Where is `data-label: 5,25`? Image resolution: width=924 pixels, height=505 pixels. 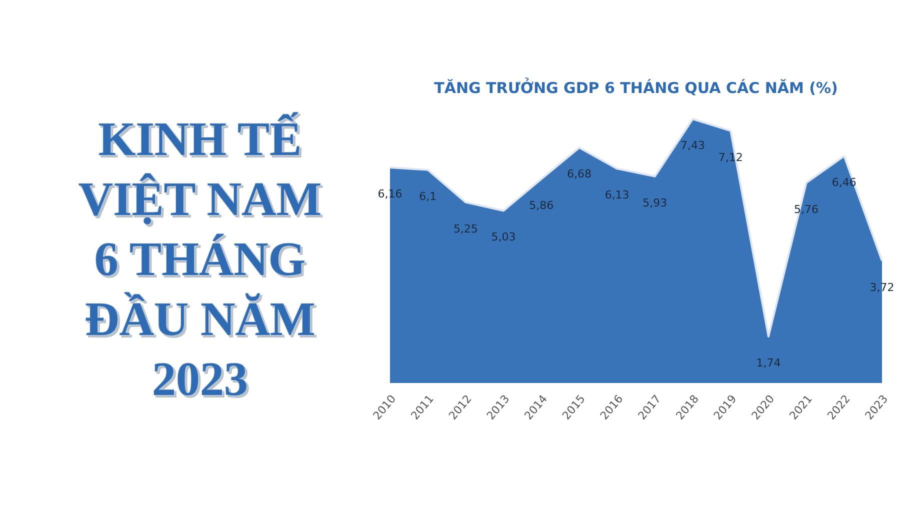 data-label: 5,25 is located at coordinates (465, 229).